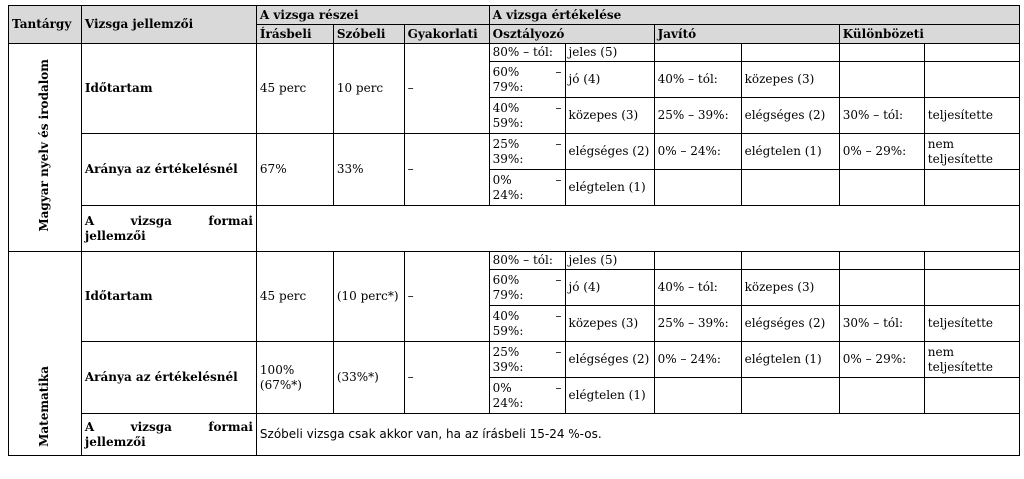 The height and width of the screenshot is (479, 1024). Describe the element at coordinates (697, 79) in the screenshot. I see `javito-range: 40% – tól:` at that location.